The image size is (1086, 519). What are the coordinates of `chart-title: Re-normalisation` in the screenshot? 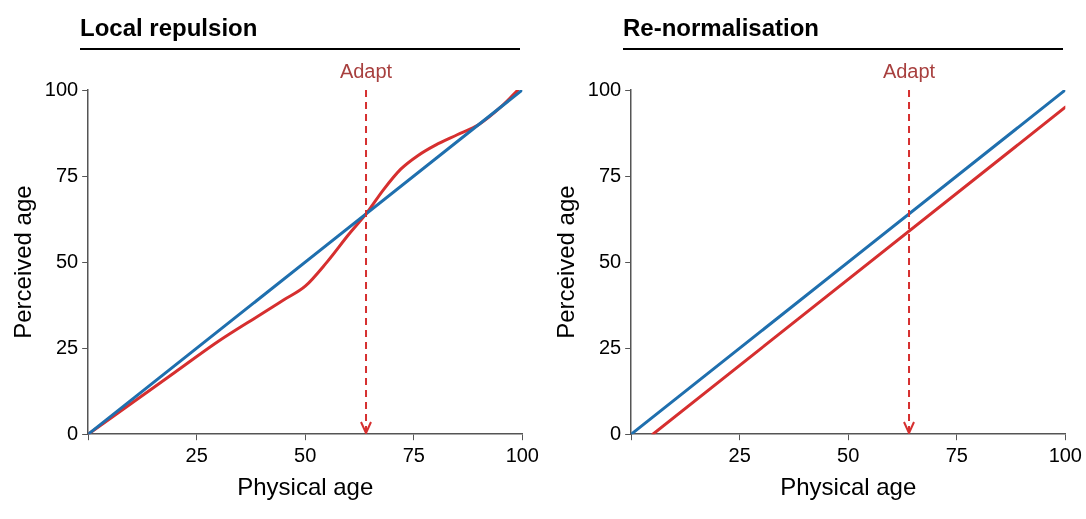 It's located at (843, 29).